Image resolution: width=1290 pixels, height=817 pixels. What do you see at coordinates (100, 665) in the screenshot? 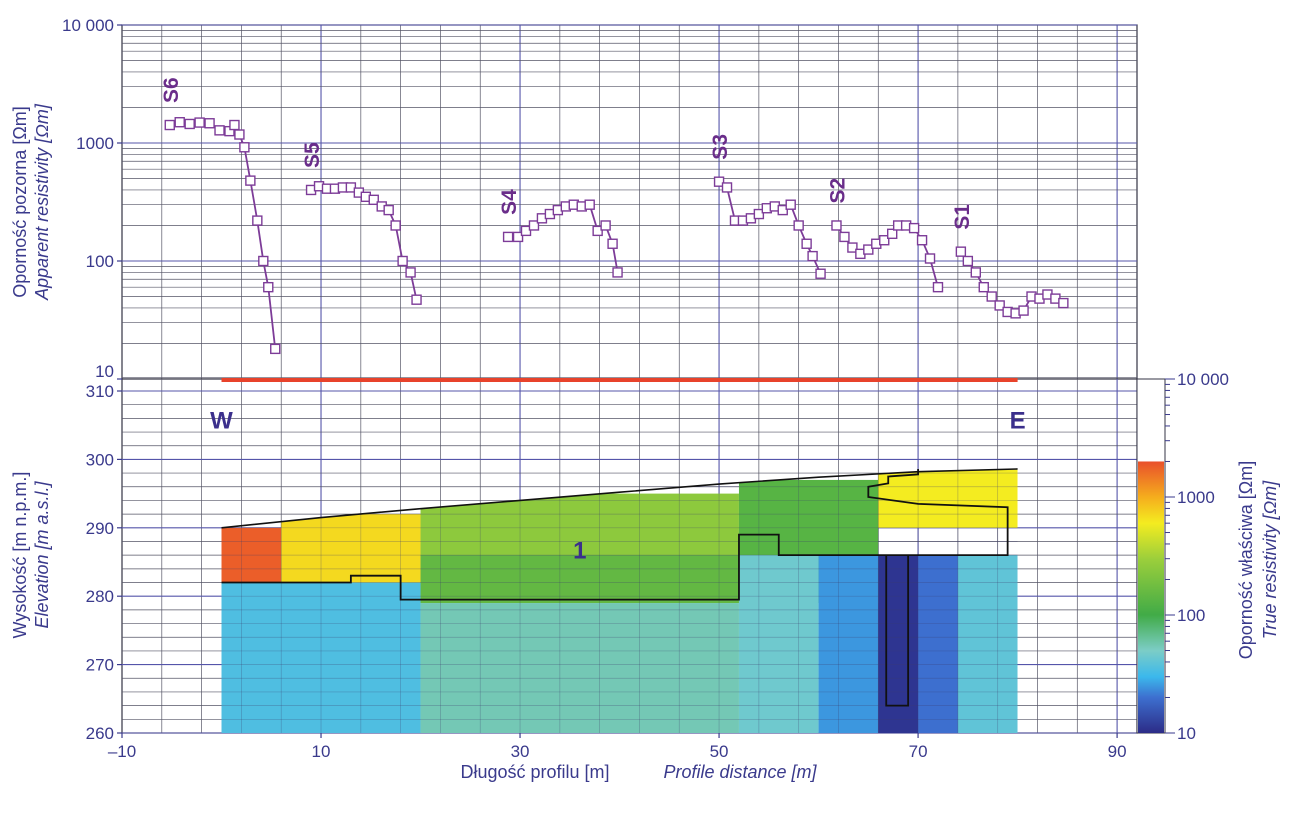
I see `bottom-y-tick-label: 270` at bounding box center [100, 665].